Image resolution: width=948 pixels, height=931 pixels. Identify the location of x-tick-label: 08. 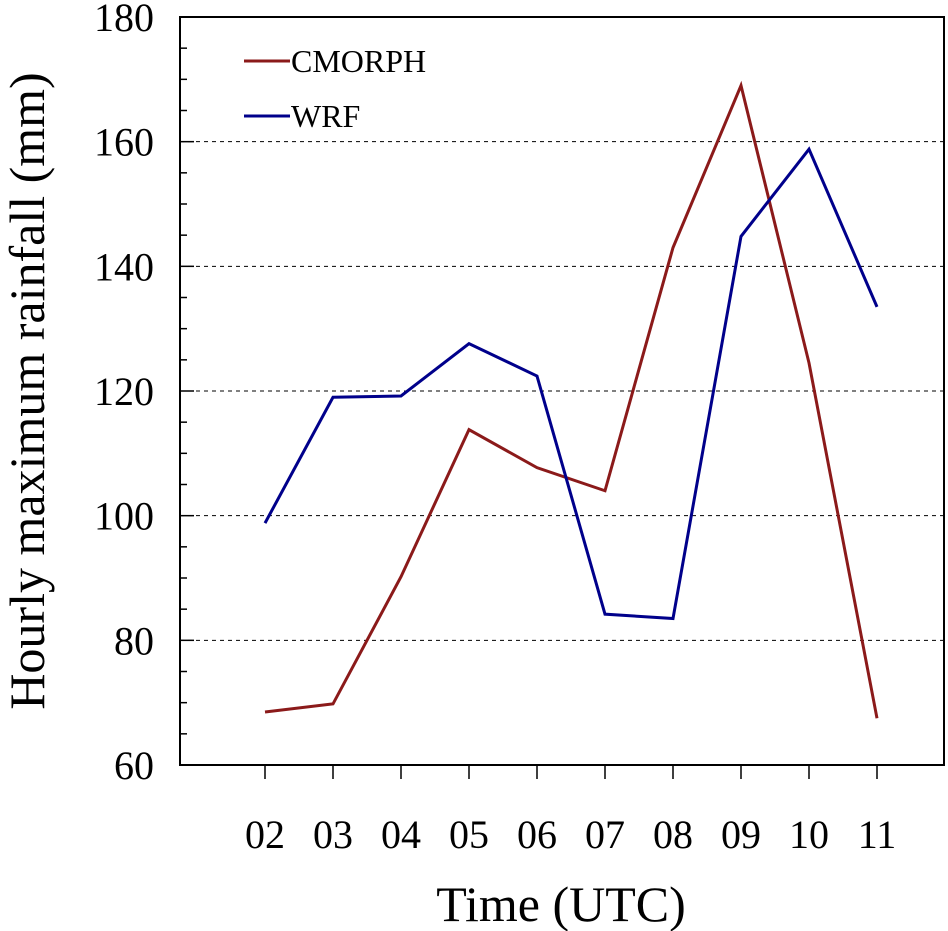
(673, 834).